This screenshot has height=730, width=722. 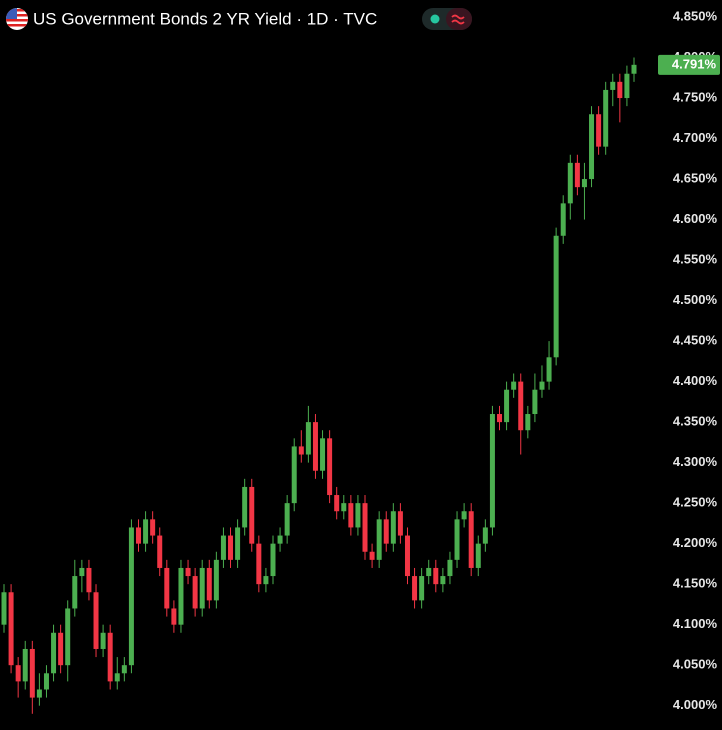 I want to click on y-tick-label: 4.850%, so click(x=695, y=15).